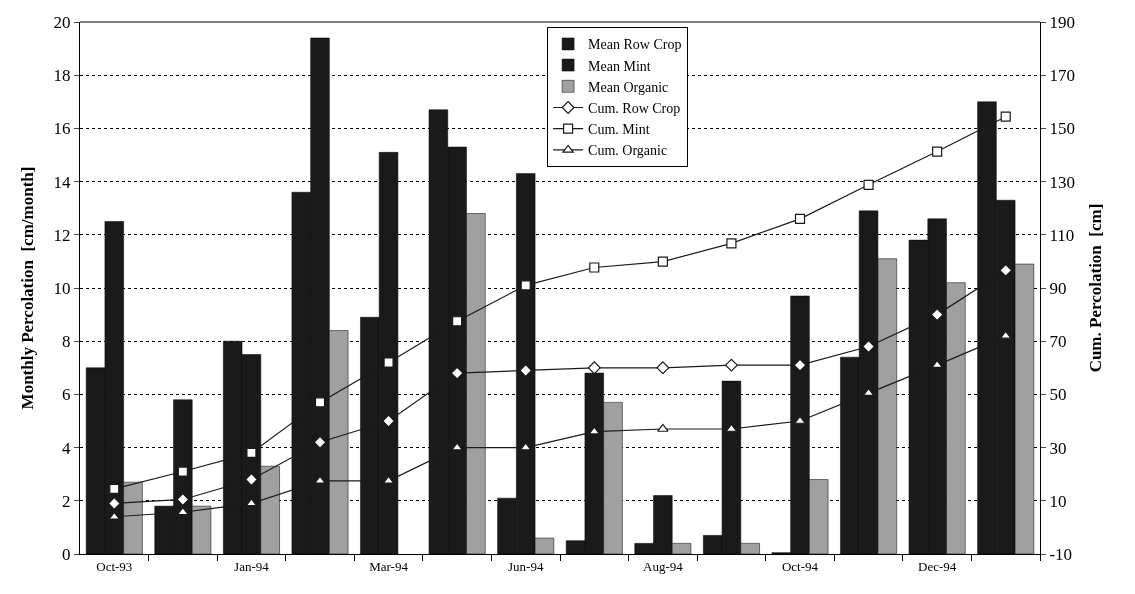 The width and height of the screenshot is (1135, 594). Describe the element at coordinates (619, 130) in the screenshot. I see `legend-label: Cum. Mint` at that location.